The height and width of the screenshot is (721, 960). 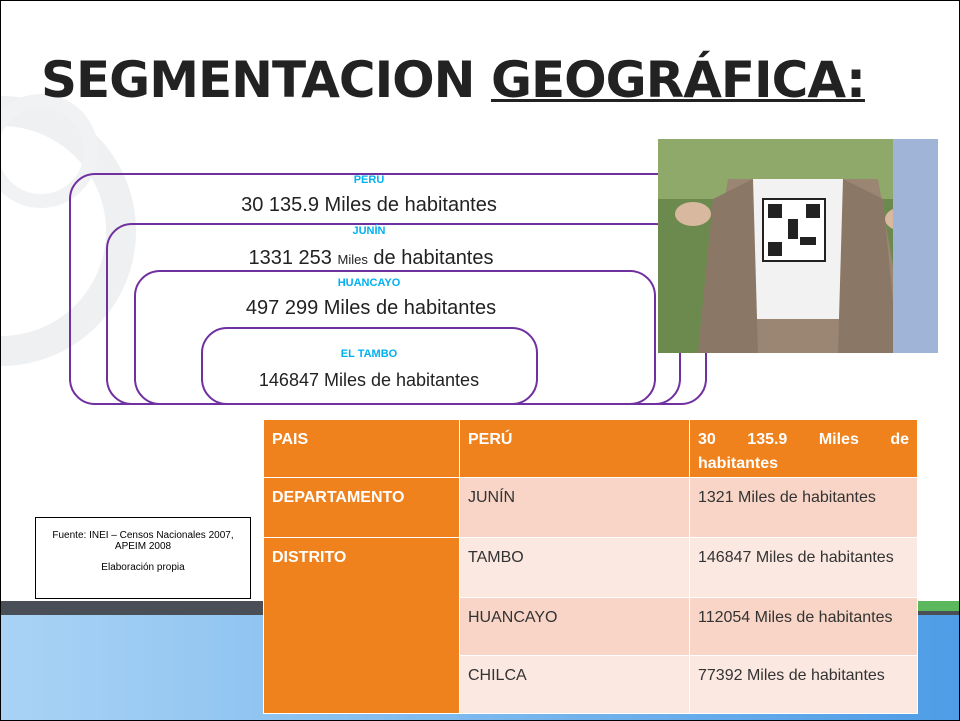 I want to click on cell: 146847 Miles de habitantes, so click(x=803, y=567).